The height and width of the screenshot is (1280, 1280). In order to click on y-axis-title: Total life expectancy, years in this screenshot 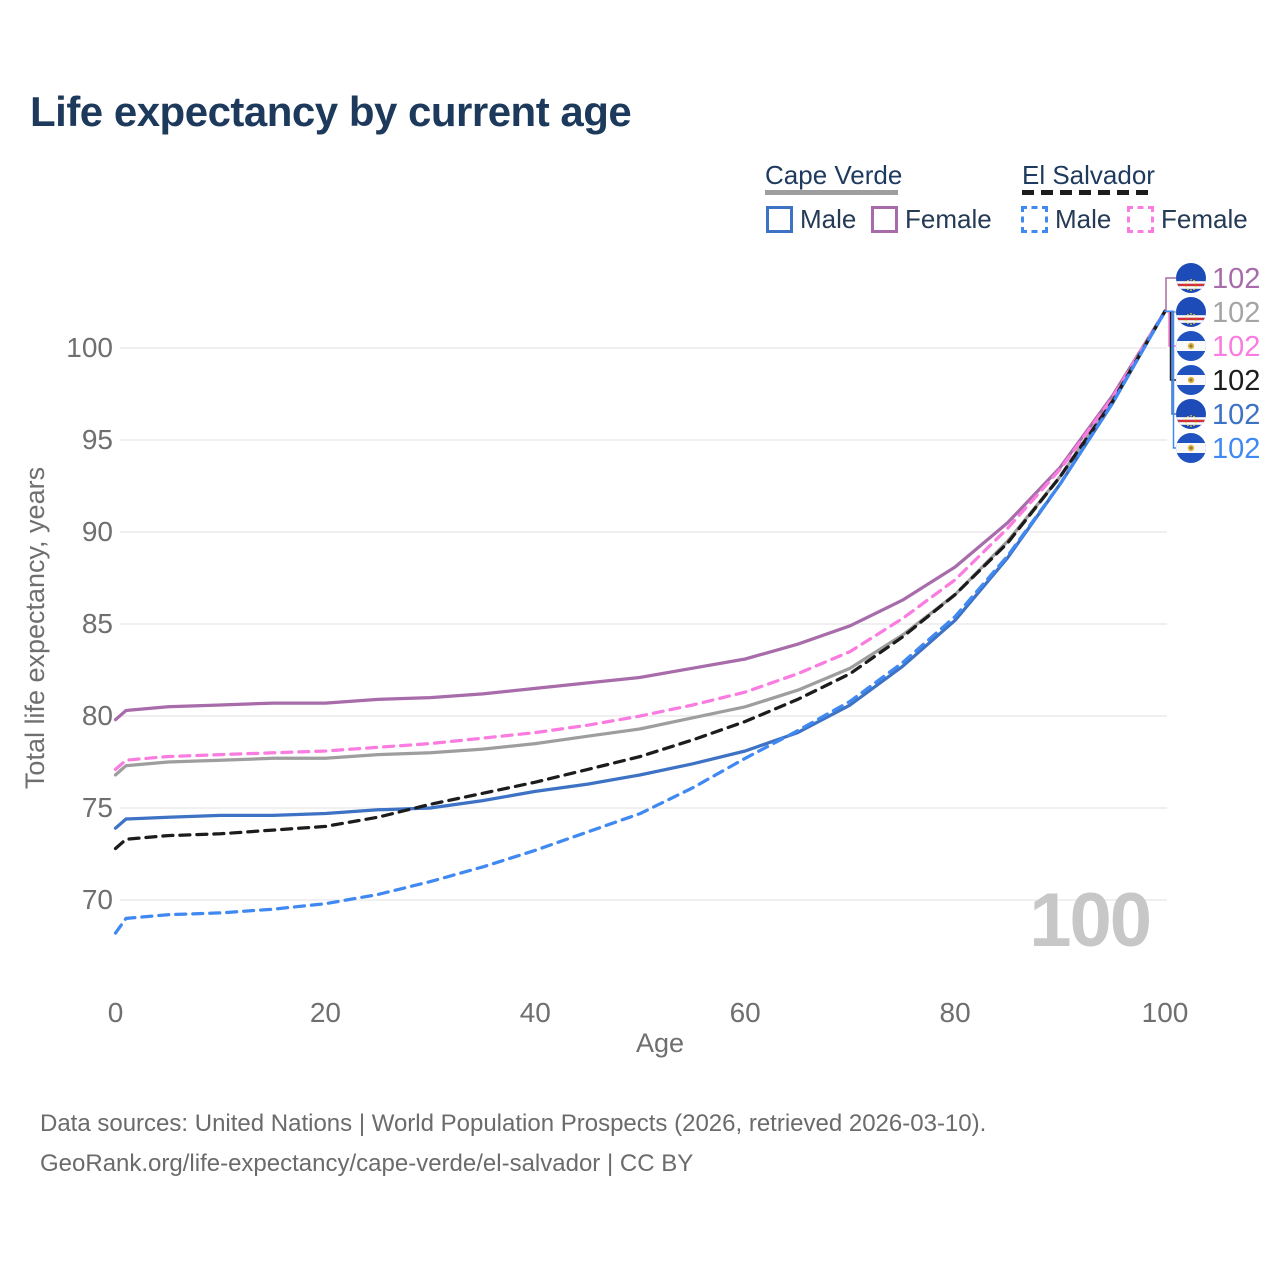, I will do `click(35, 628)`.